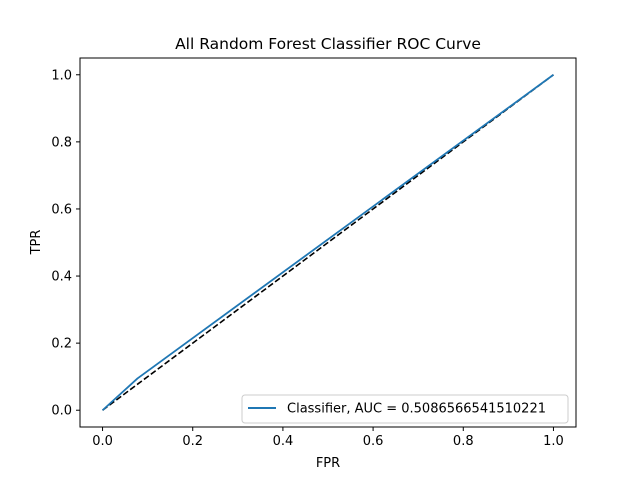  I want to click on y-tick-label: 0.4, so click(61, 277).